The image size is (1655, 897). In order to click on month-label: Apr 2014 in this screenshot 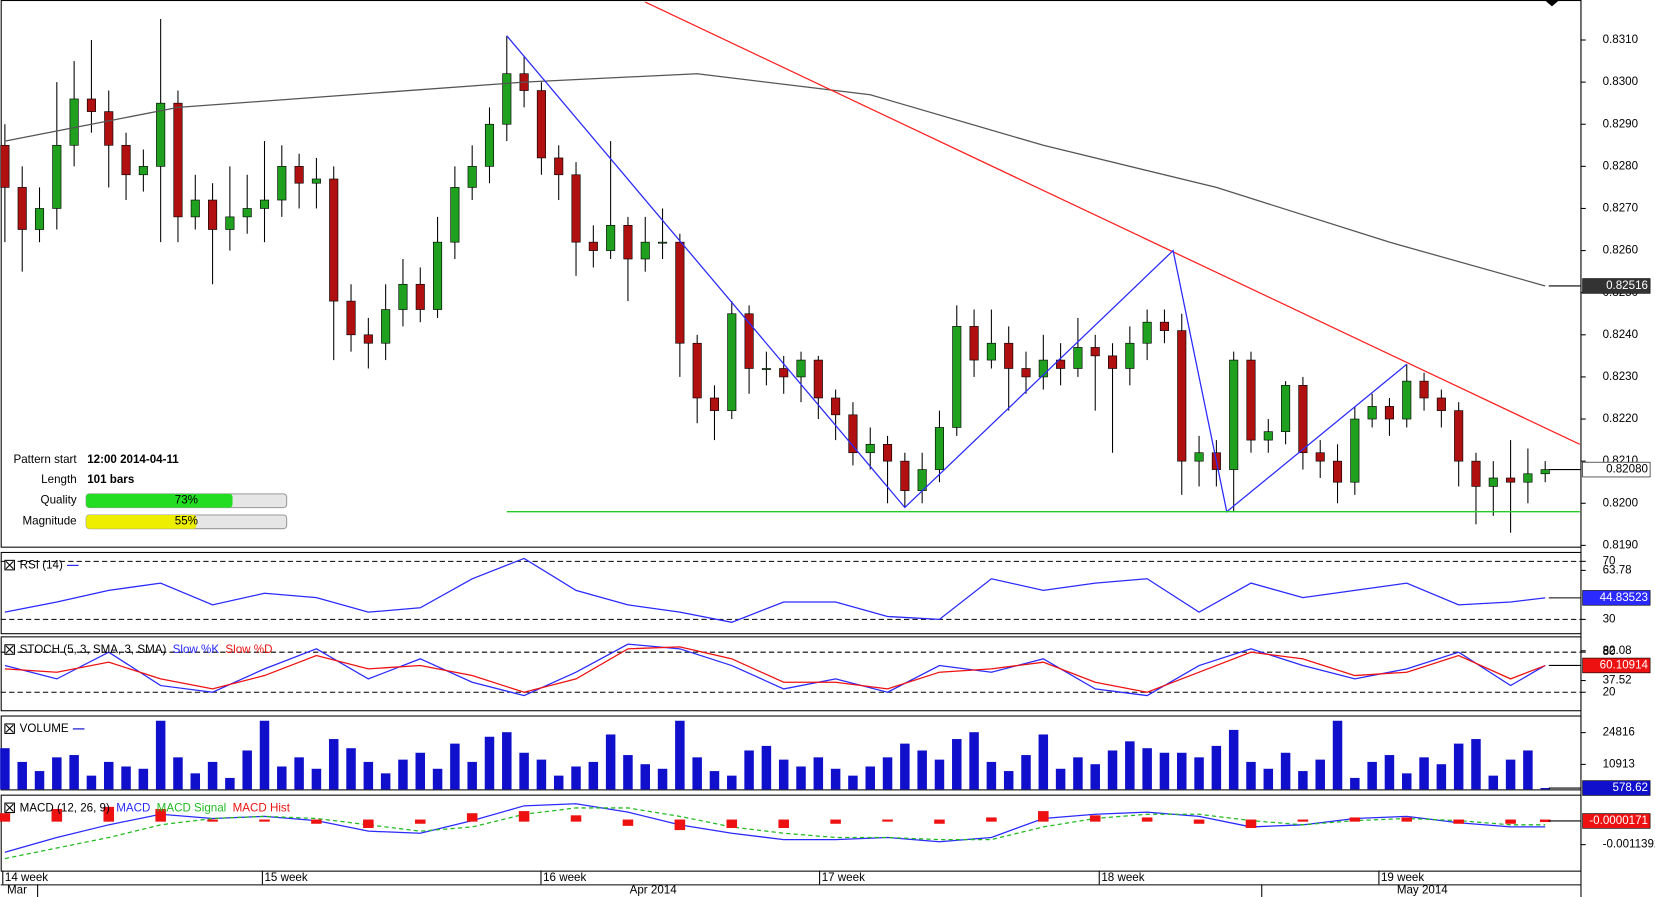, I will do `click(654, 890)`.